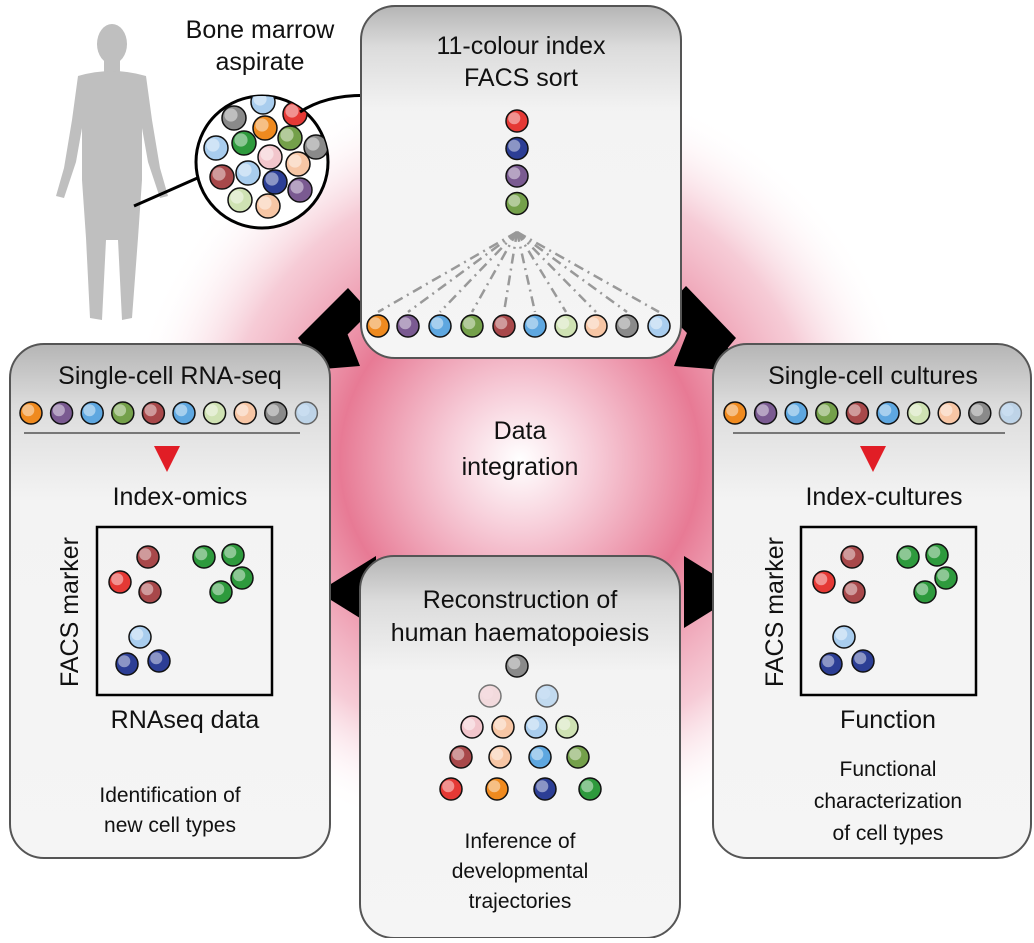 This screenshot has width=1034, height=943. Describe the element at coordinates (520, 871) in the screenshot. I see `reconstruction-caption-line2: developmental` at that location.